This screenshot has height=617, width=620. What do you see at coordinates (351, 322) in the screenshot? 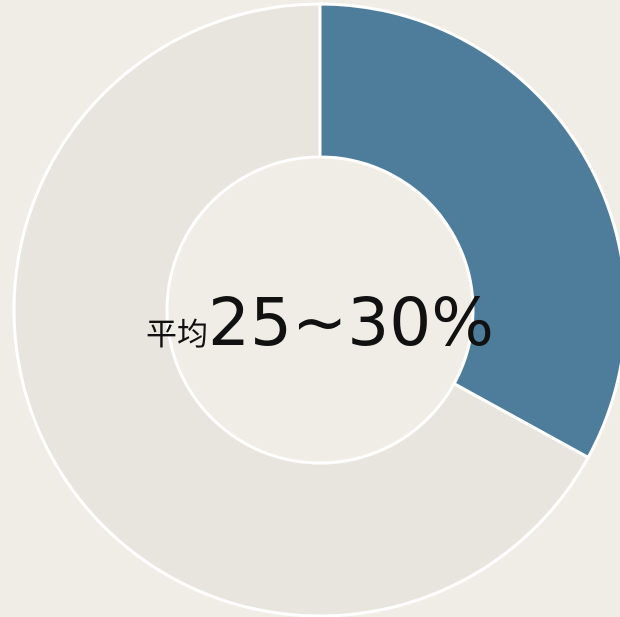
I see `center-value: 25~30%` at bounding box center [351, 322].